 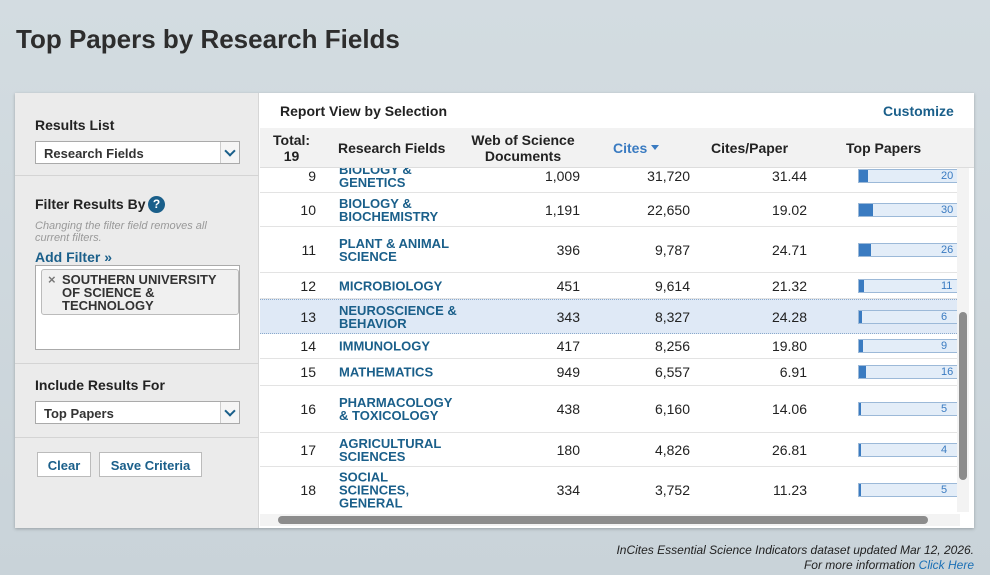 What do you see at coordinates (392, 148) in the screenshot?
I see `column-header: Research Fields` at bounding box center [392, 148].